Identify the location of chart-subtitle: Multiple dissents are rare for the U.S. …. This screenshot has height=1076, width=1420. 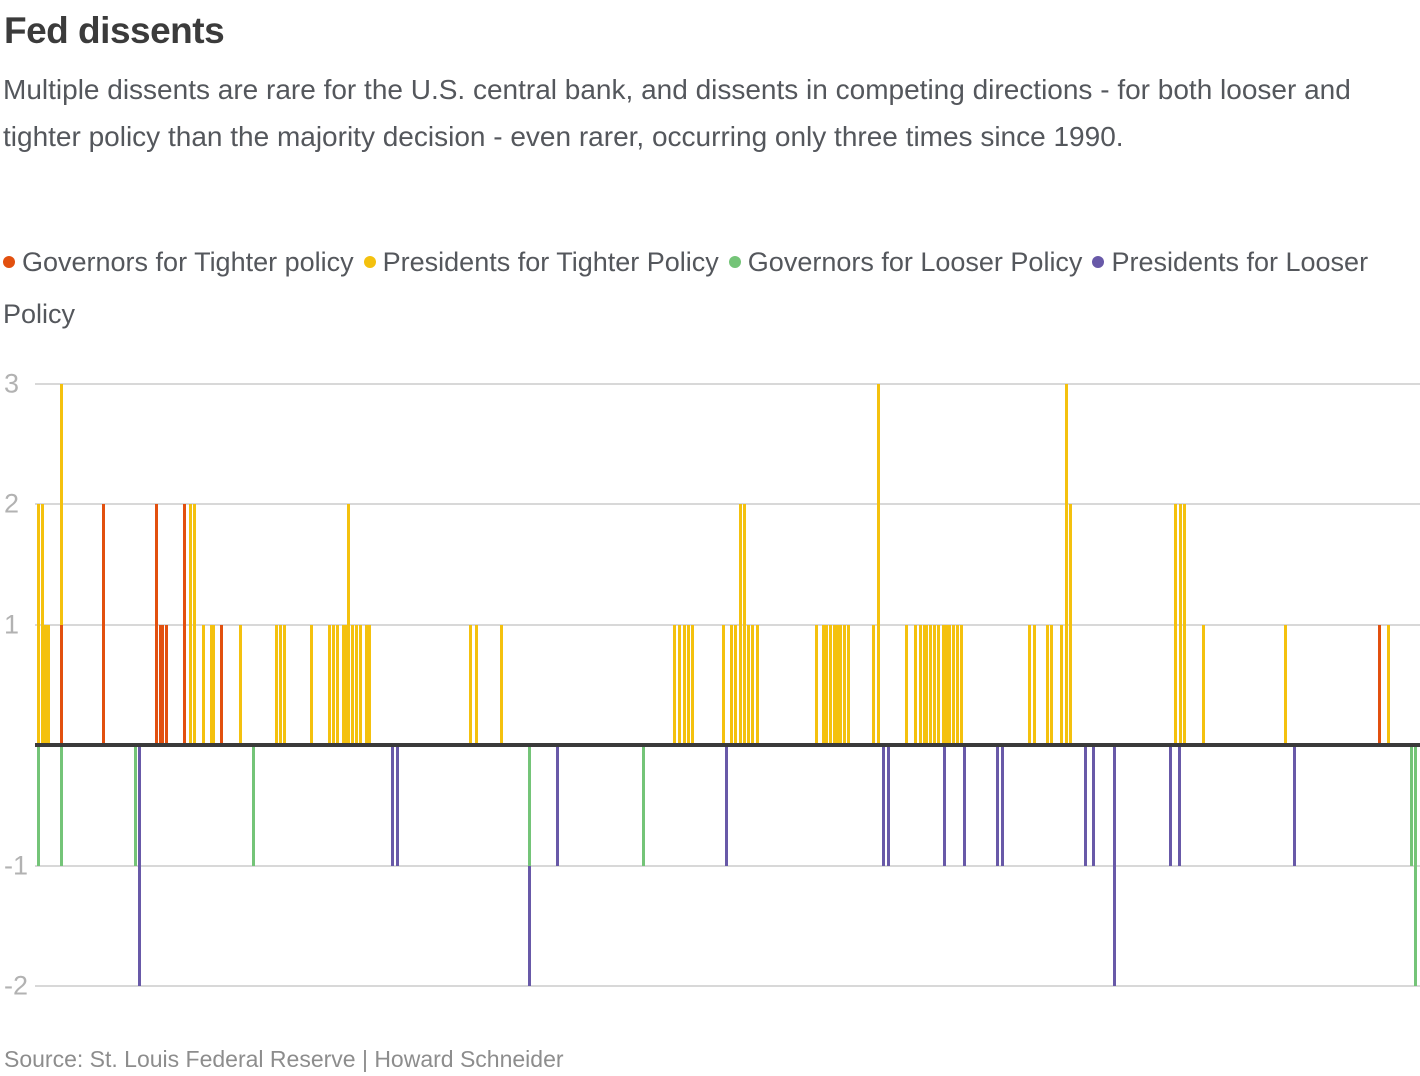
(677, 113).